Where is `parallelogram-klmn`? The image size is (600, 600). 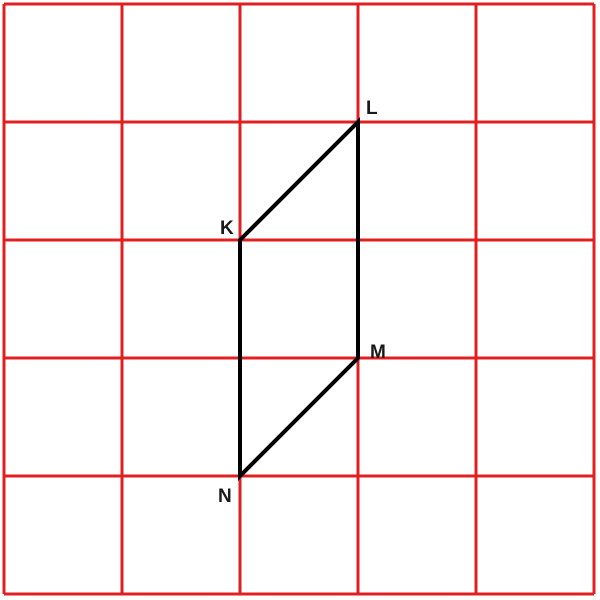
parallelogram-klmn is located at coordinates (299, 299).